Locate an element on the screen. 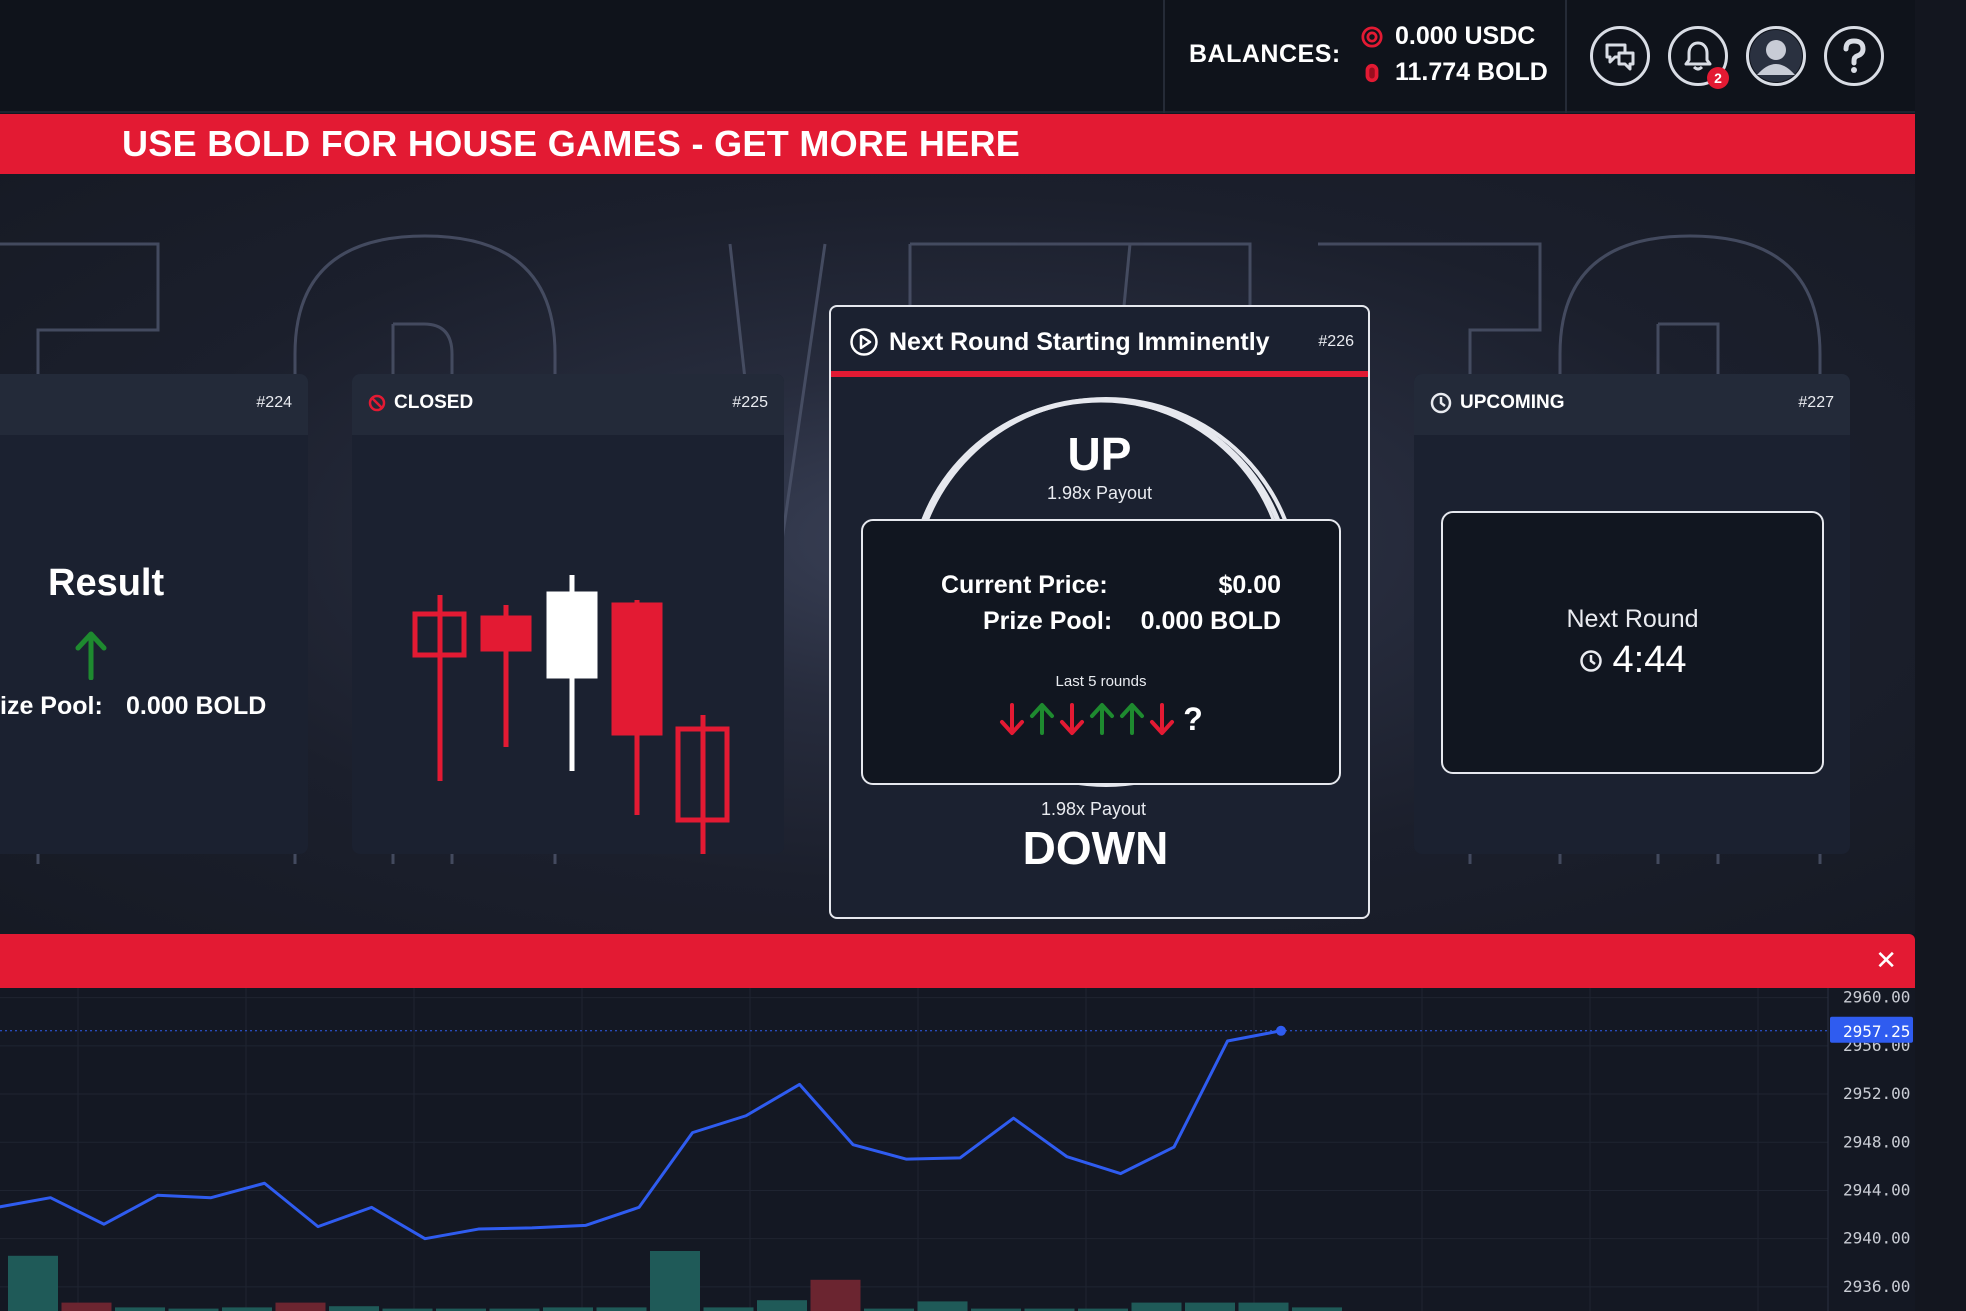 This screenshot has height=1311, width=1966. notifications-button: 2 is located at coordinates (1698, 57).